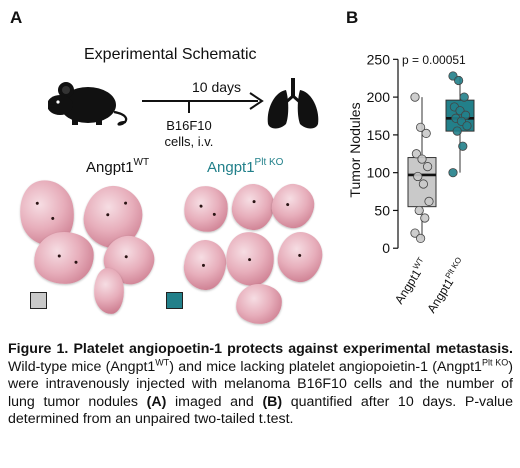 Image resolution: width=520 pixels, height=468 pixels. What do you see at coordinates (382, 210) in the screenshot?
I see `y-tick-label: 50` at bounding box center [382, 210].